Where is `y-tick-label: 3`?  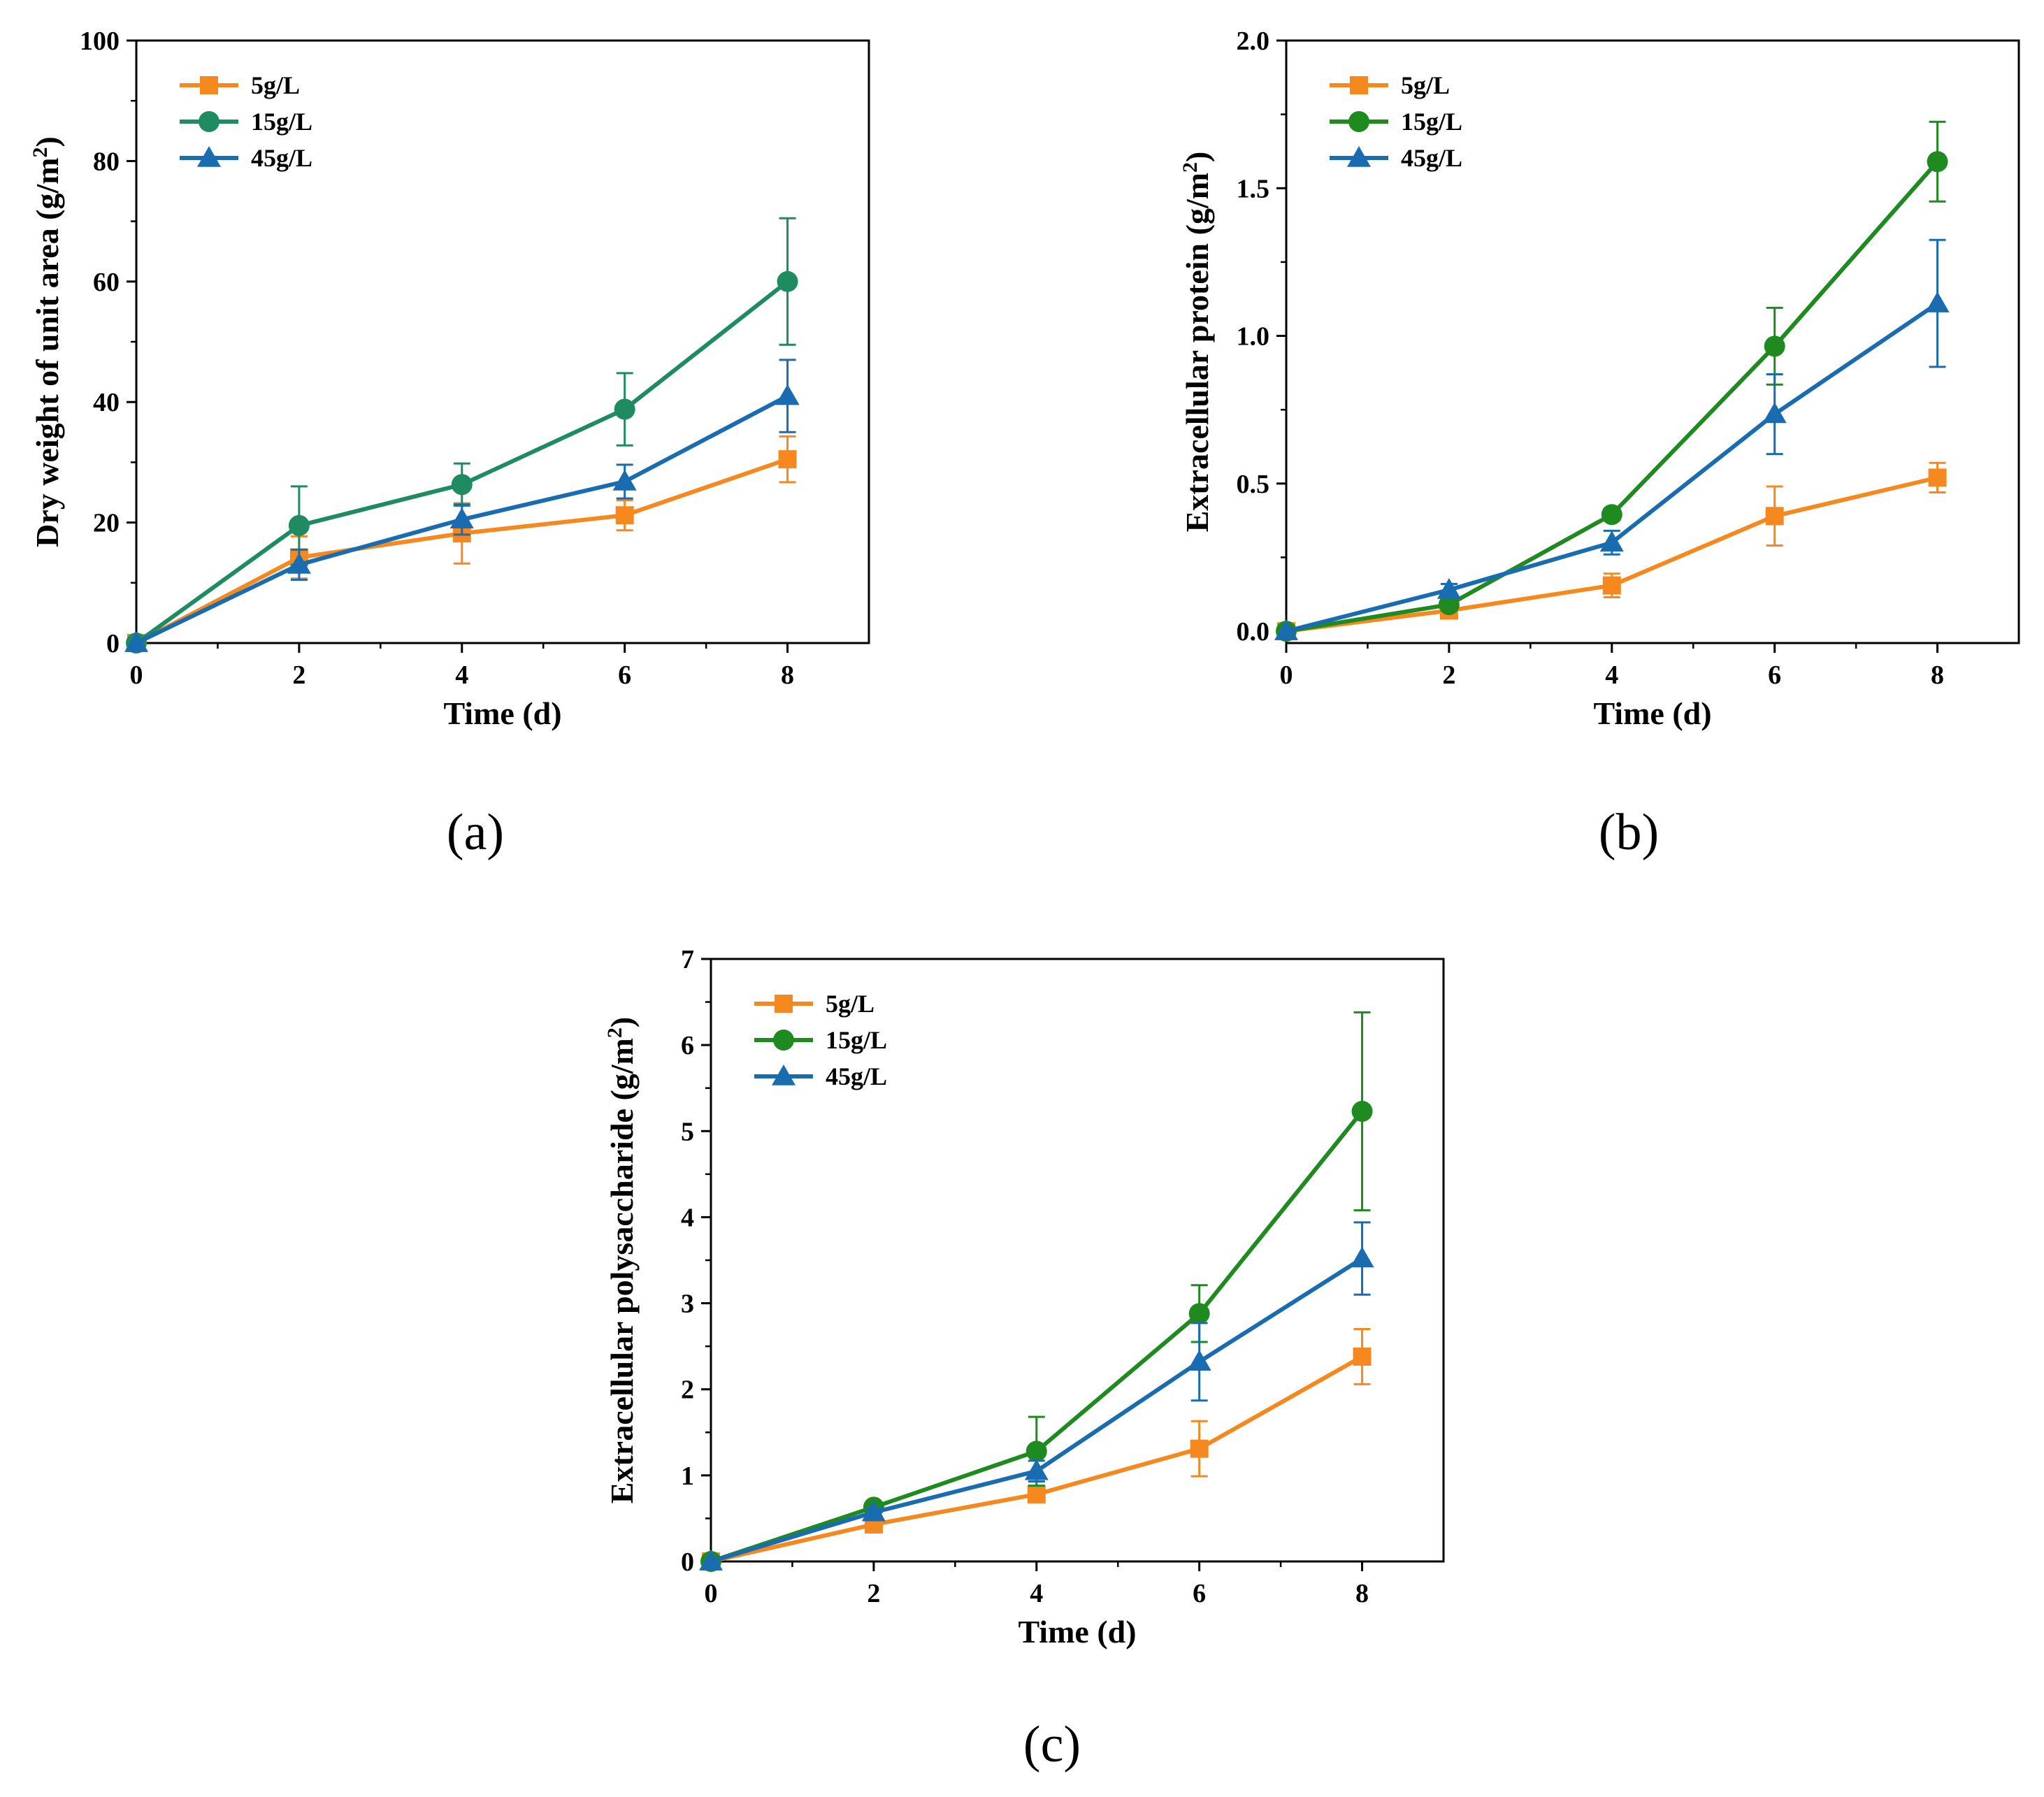
y-tick-label: 3 is located at coordinates (687, 1304).